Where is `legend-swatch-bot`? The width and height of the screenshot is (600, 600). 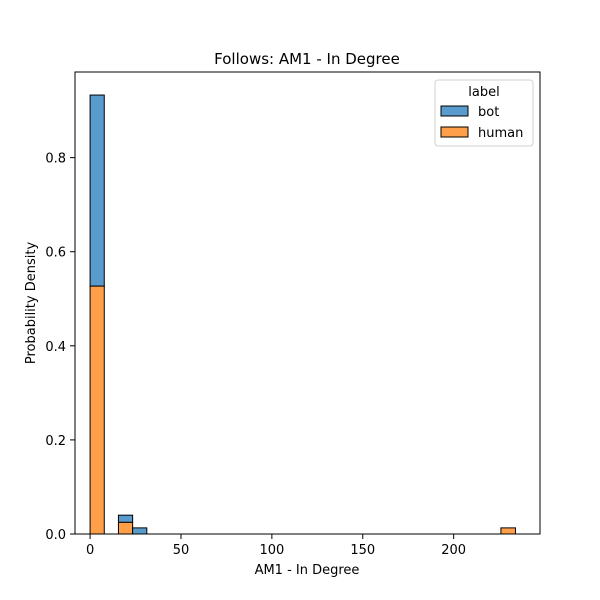 legend-swatch-bot is located at coordinates (454, 111).